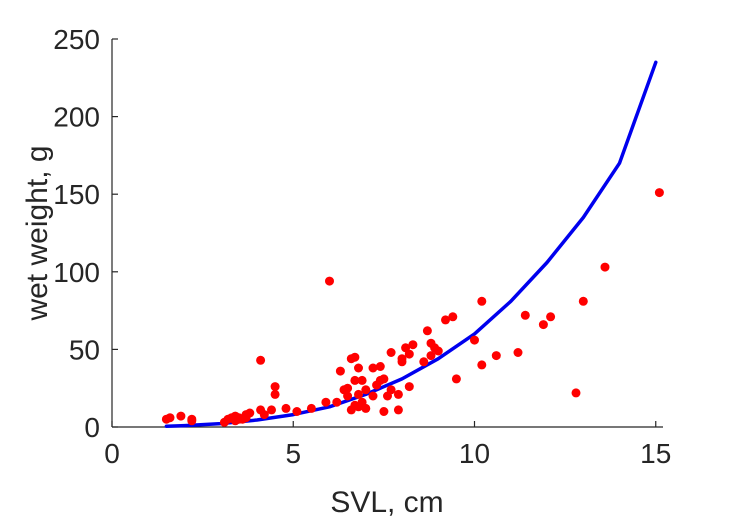 Image resolution: width=729 pixels, height=521 pixels. I want to click on y-tick-label: 50, so click(84, 349).